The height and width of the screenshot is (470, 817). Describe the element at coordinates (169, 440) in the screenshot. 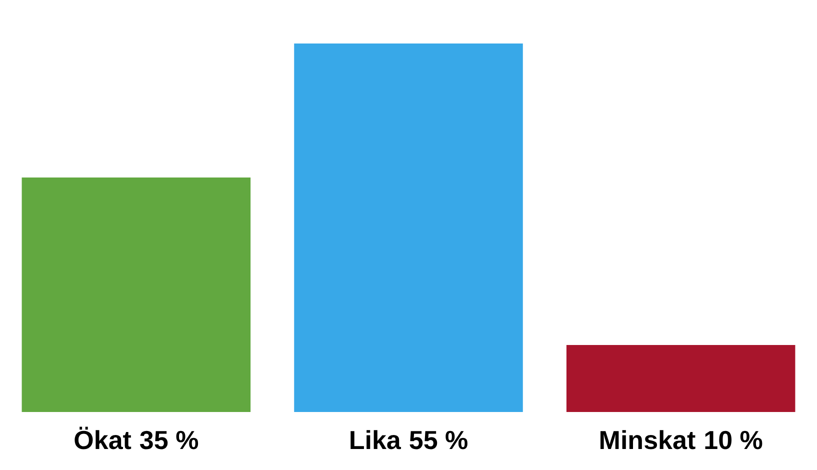

I see `data-label: 35 %` at that location.